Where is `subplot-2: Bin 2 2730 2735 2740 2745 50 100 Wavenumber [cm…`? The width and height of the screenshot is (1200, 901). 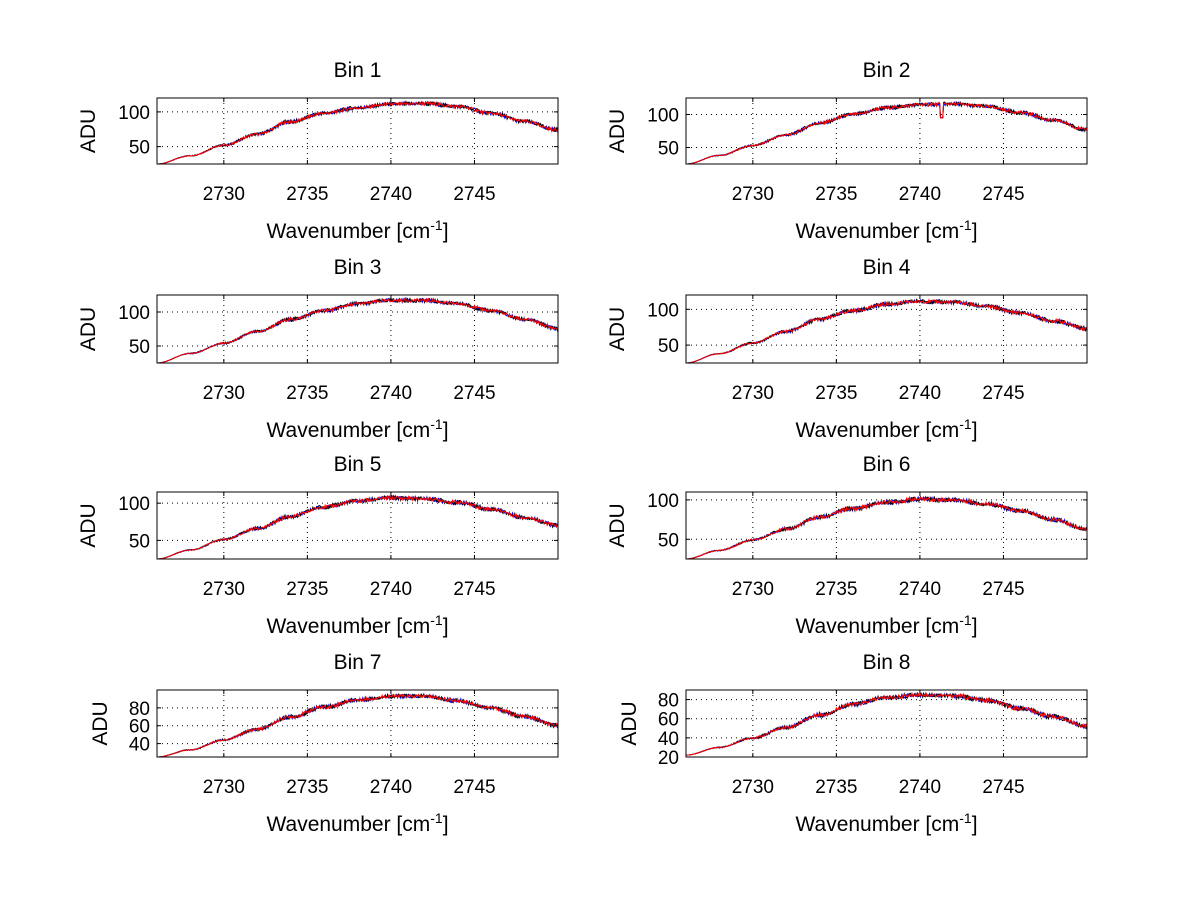 subplot-2: Bin 2 2730 2735 2740 2745 50 100 Wavenumber [cm… is located at coordinates (847, 151).